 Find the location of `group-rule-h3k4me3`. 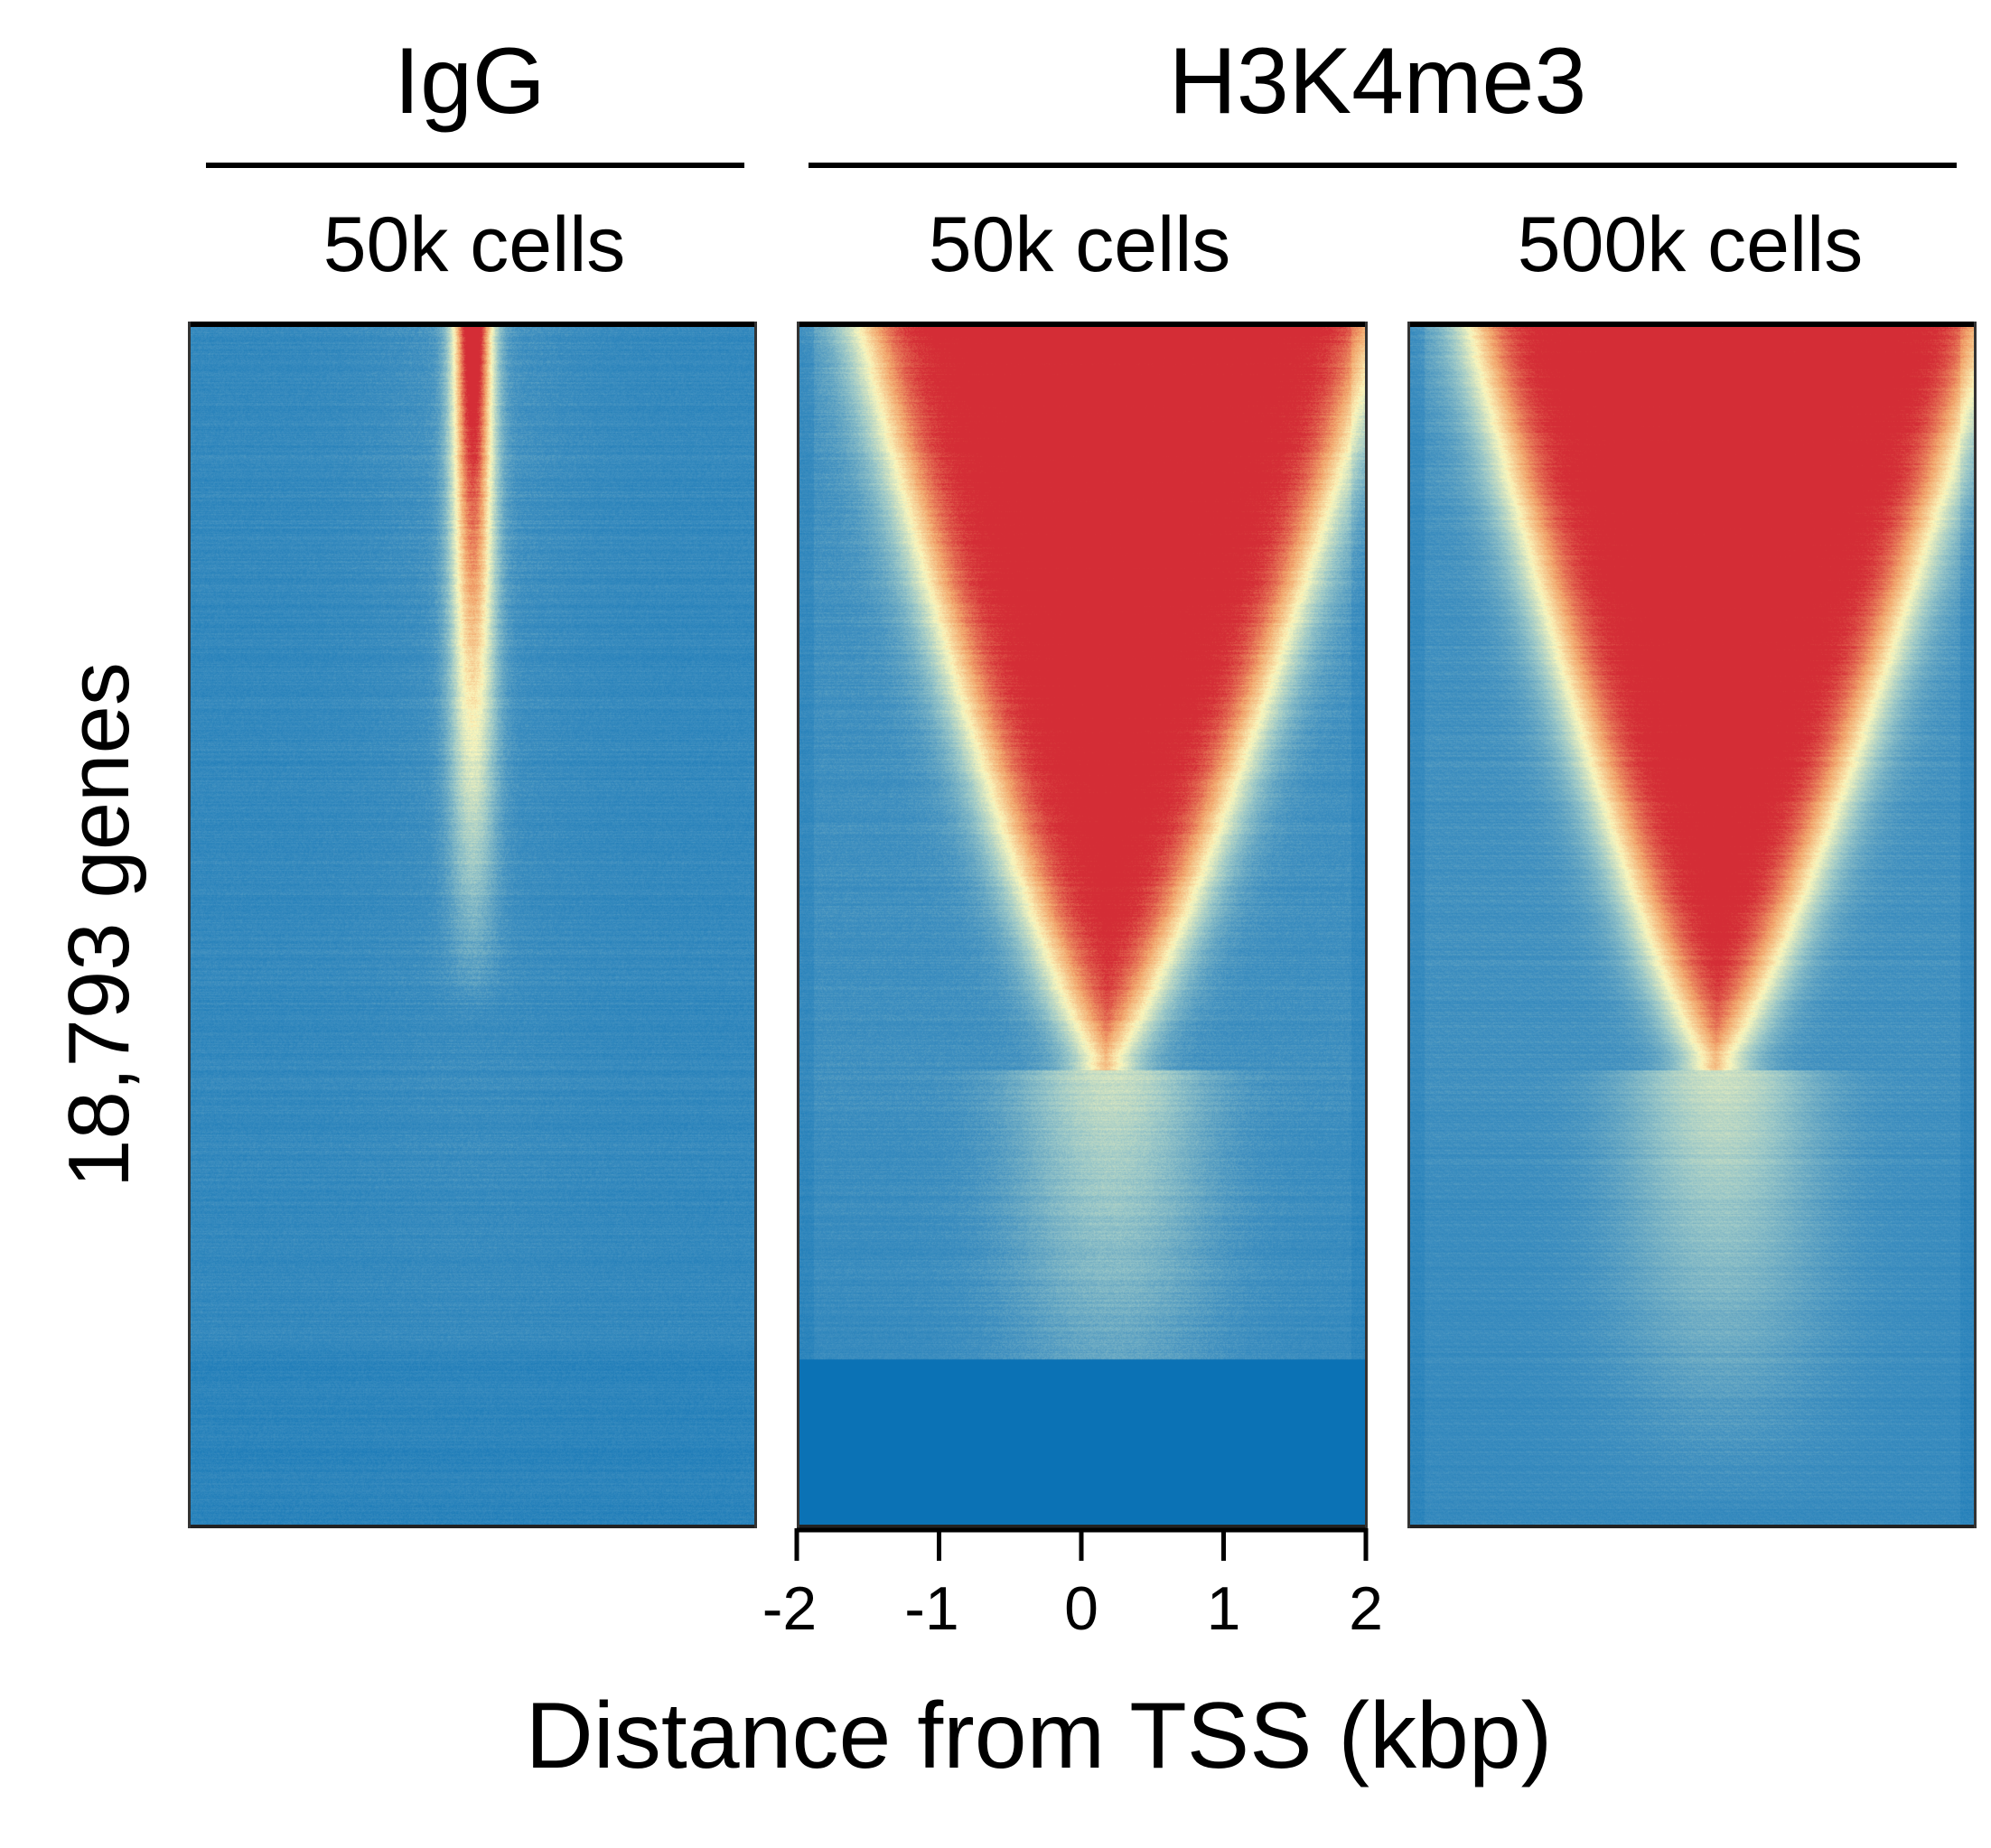

group-rule-h3k4me3 is located at coordinates (1383, 165).